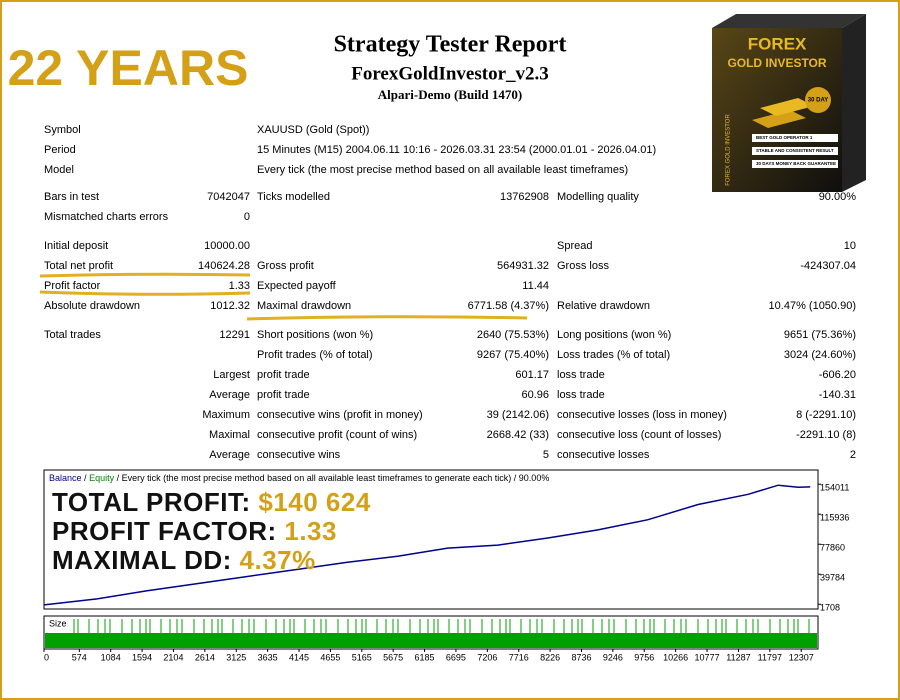 The height and width of the screenshot is (700, 900). What do you see at coordinates (234, 335) in the screenshot?
I see `cell-value: 12291` at bounding box center [234, 335].